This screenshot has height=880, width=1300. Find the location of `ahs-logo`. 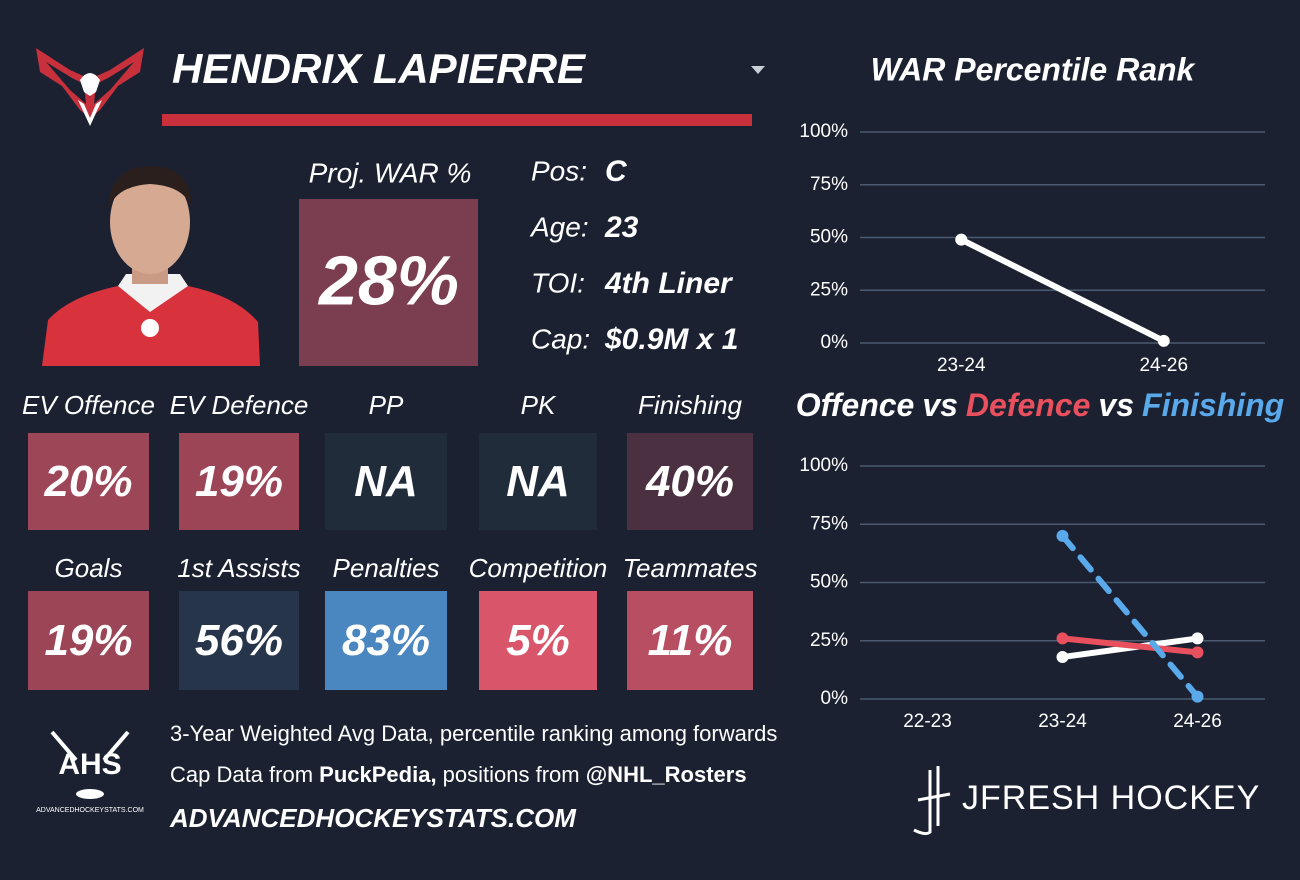

ahs-logo is located at coordinates (90, 764).